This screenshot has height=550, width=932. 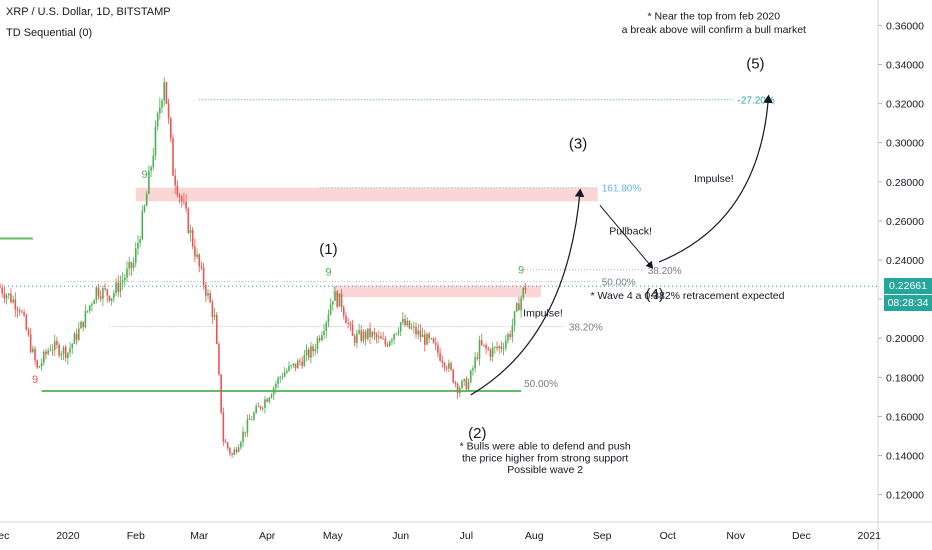 I want to click on x-tick-label: Nov, so click(x=735, y=536).